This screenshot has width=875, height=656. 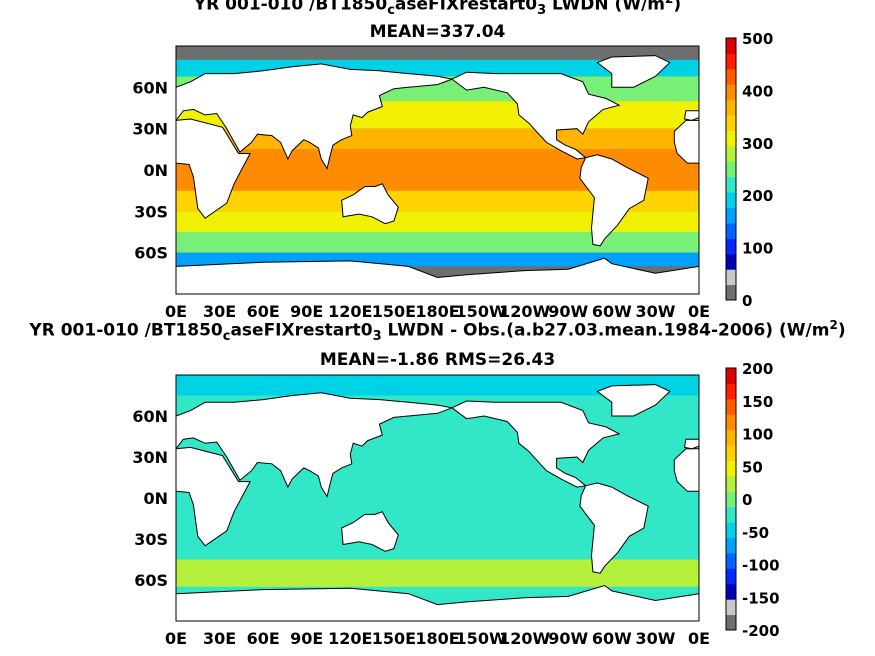 What do you see at coordinates (757, 144) in the screenshot?
I see `colorbar-tick-label: 300` at bounding box center [757, 144].